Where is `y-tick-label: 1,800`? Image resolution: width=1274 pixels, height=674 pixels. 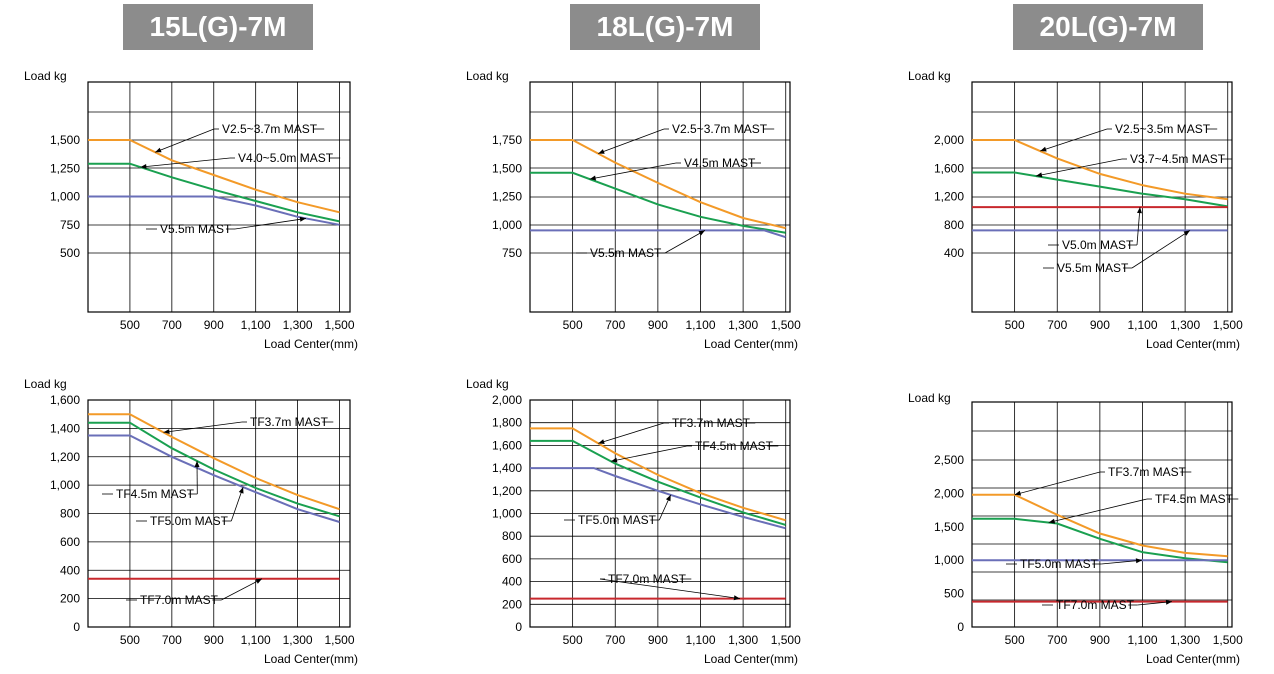
y-tick-label: 1,800 is located at coordinates (507, 423).